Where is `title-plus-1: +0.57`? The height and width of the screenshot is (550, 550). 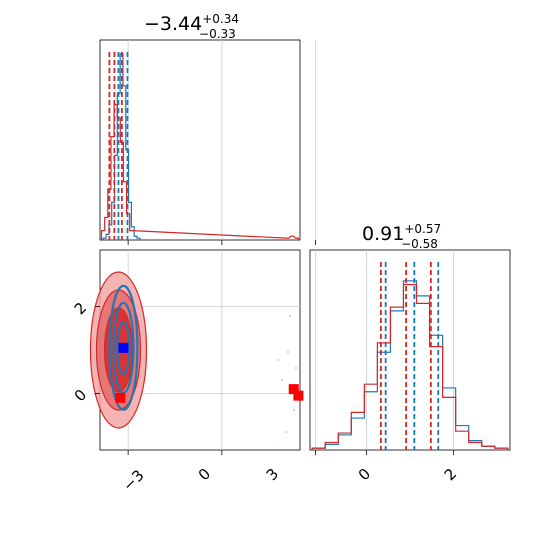 title-plus-1: +0.57 is located at coordinates (422, 229).